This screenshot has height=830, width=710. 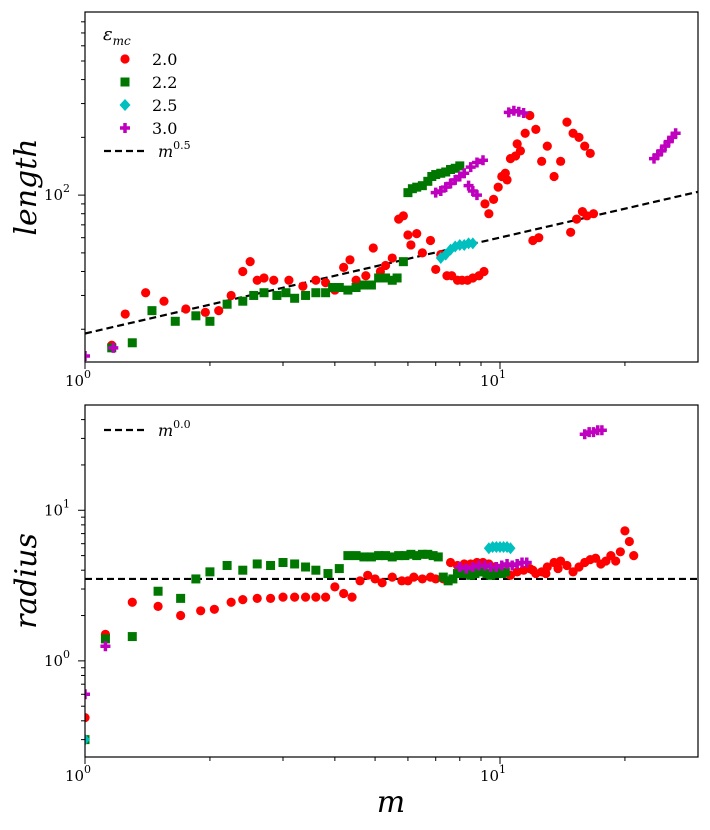 What do you see at coordinates (164, 128) in the screenshot?
I see `legend-label-3-0: 3.0` at bounding box center [164, 128].